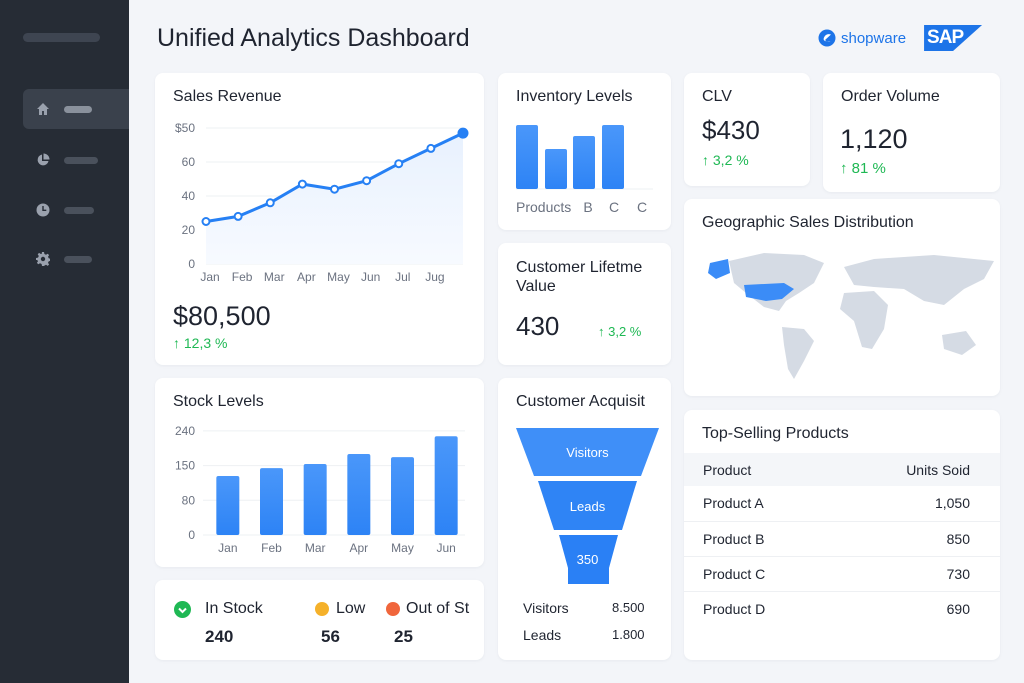 This screenshot has width=1024, height=683. What do you see at coordinates (543, 207) in the screenshot?
I see `x-tick-label: Products` at bounding box center [543, 207].